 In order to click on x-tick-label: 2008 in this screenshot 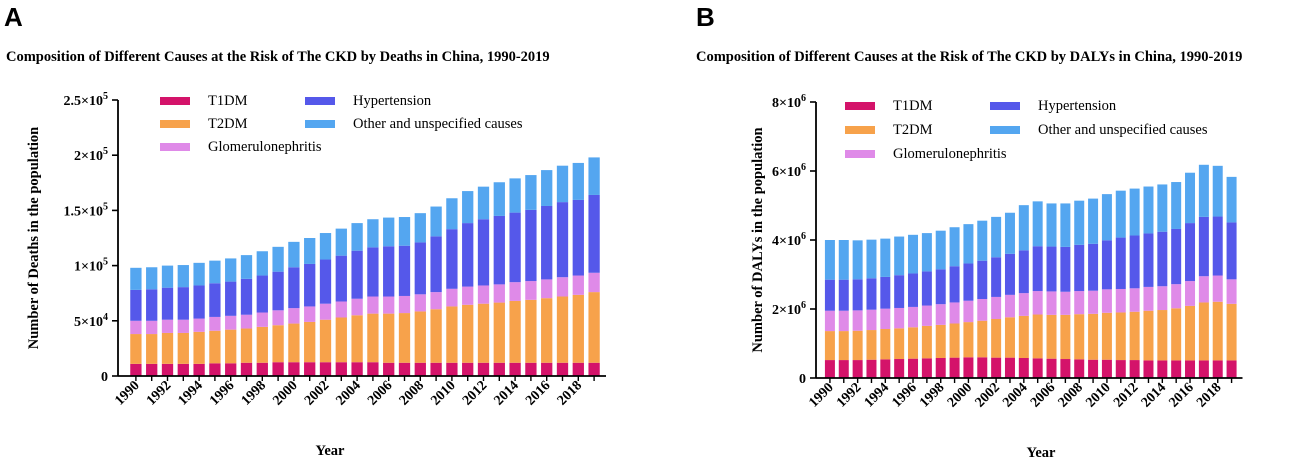, I will do `click(1071, 395)`.